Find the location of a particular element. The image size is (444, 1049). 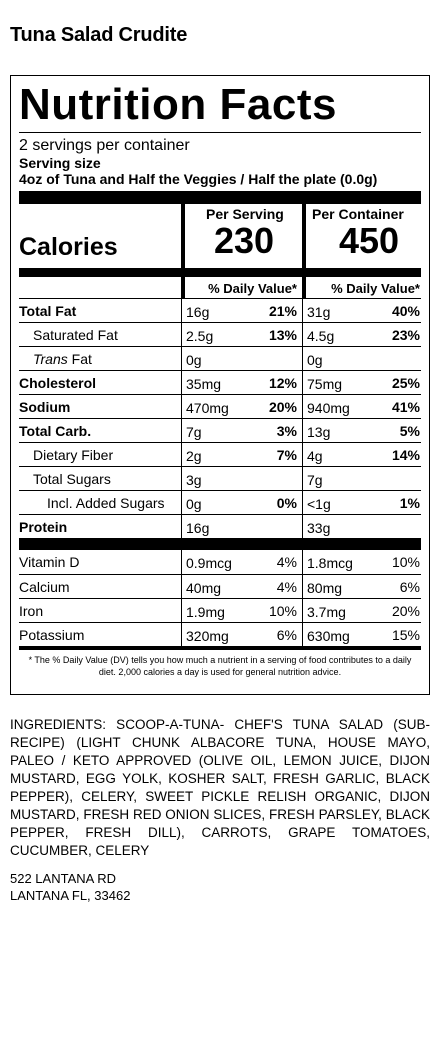

nutrient-name: Dietary Fiber is located at coordinates (73, 455).